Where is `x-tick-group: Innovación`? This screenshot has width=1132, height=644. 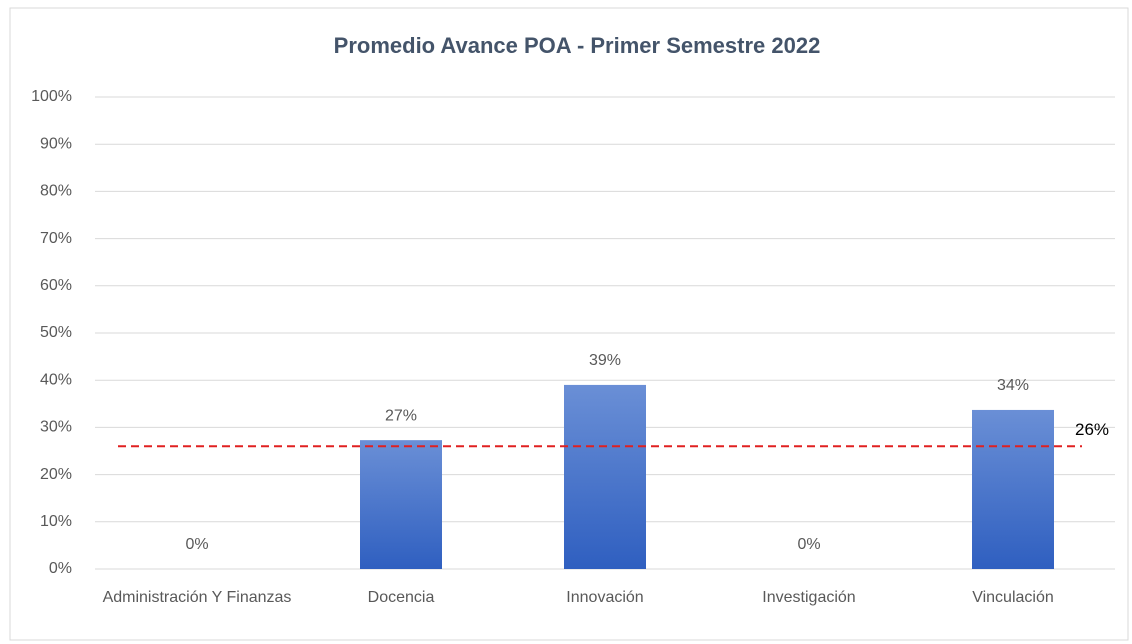 x-tick-group: Innovación is located at coordinates (605, 597).